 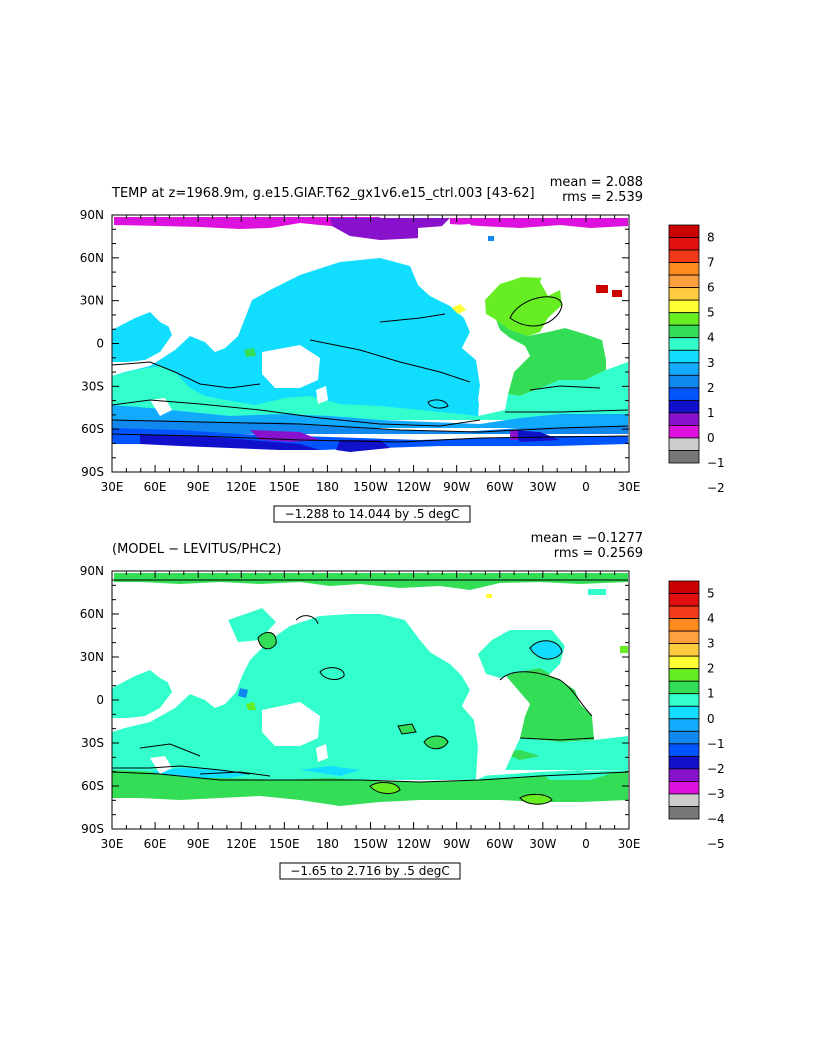 I want to click on top-map-field, so click(x=370, y=334).